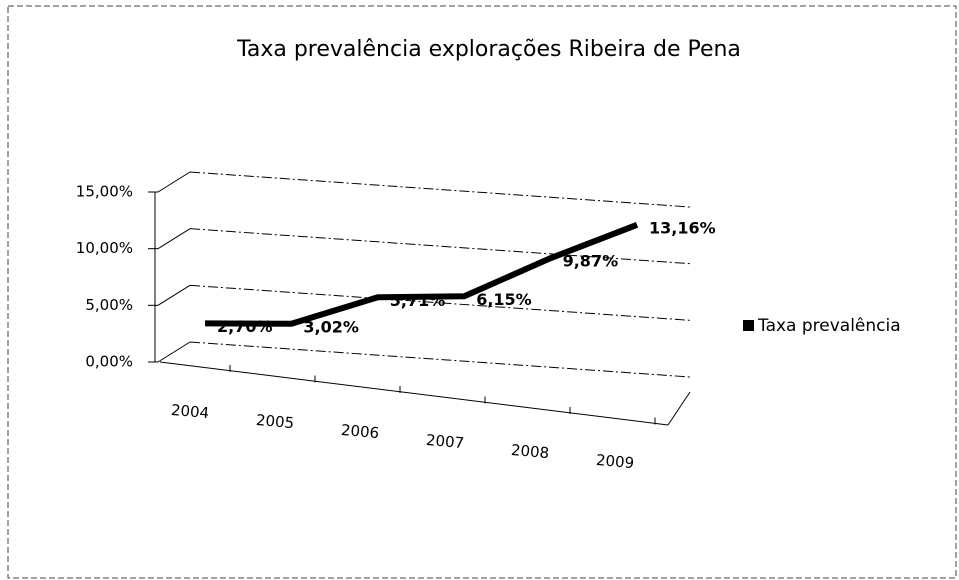  What do you see at coordinates (615, 461) in the screenshot?
I see `x-tick-label: 2009` at bounding box center [615, 461].